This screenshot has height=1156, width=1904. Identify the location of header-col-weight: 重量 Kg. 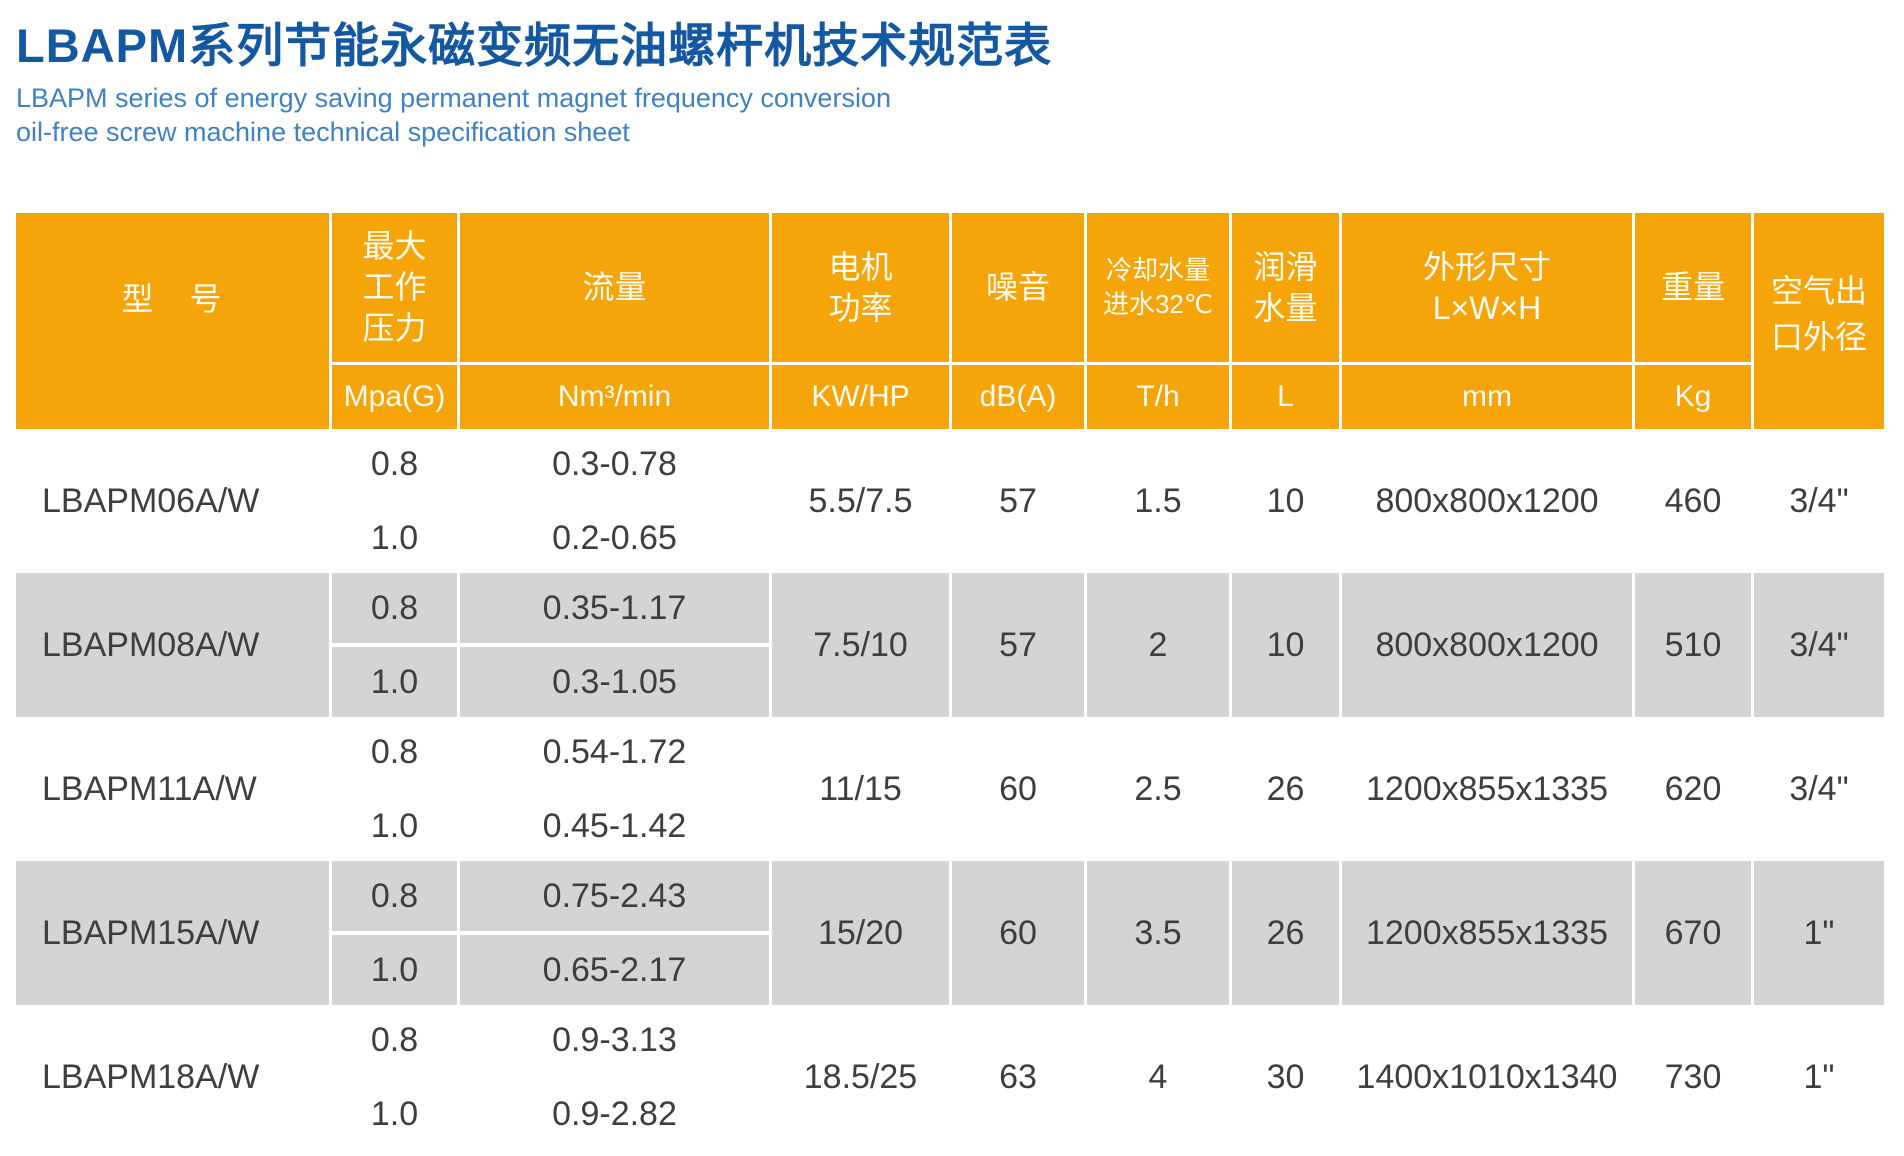
(1693, 321).